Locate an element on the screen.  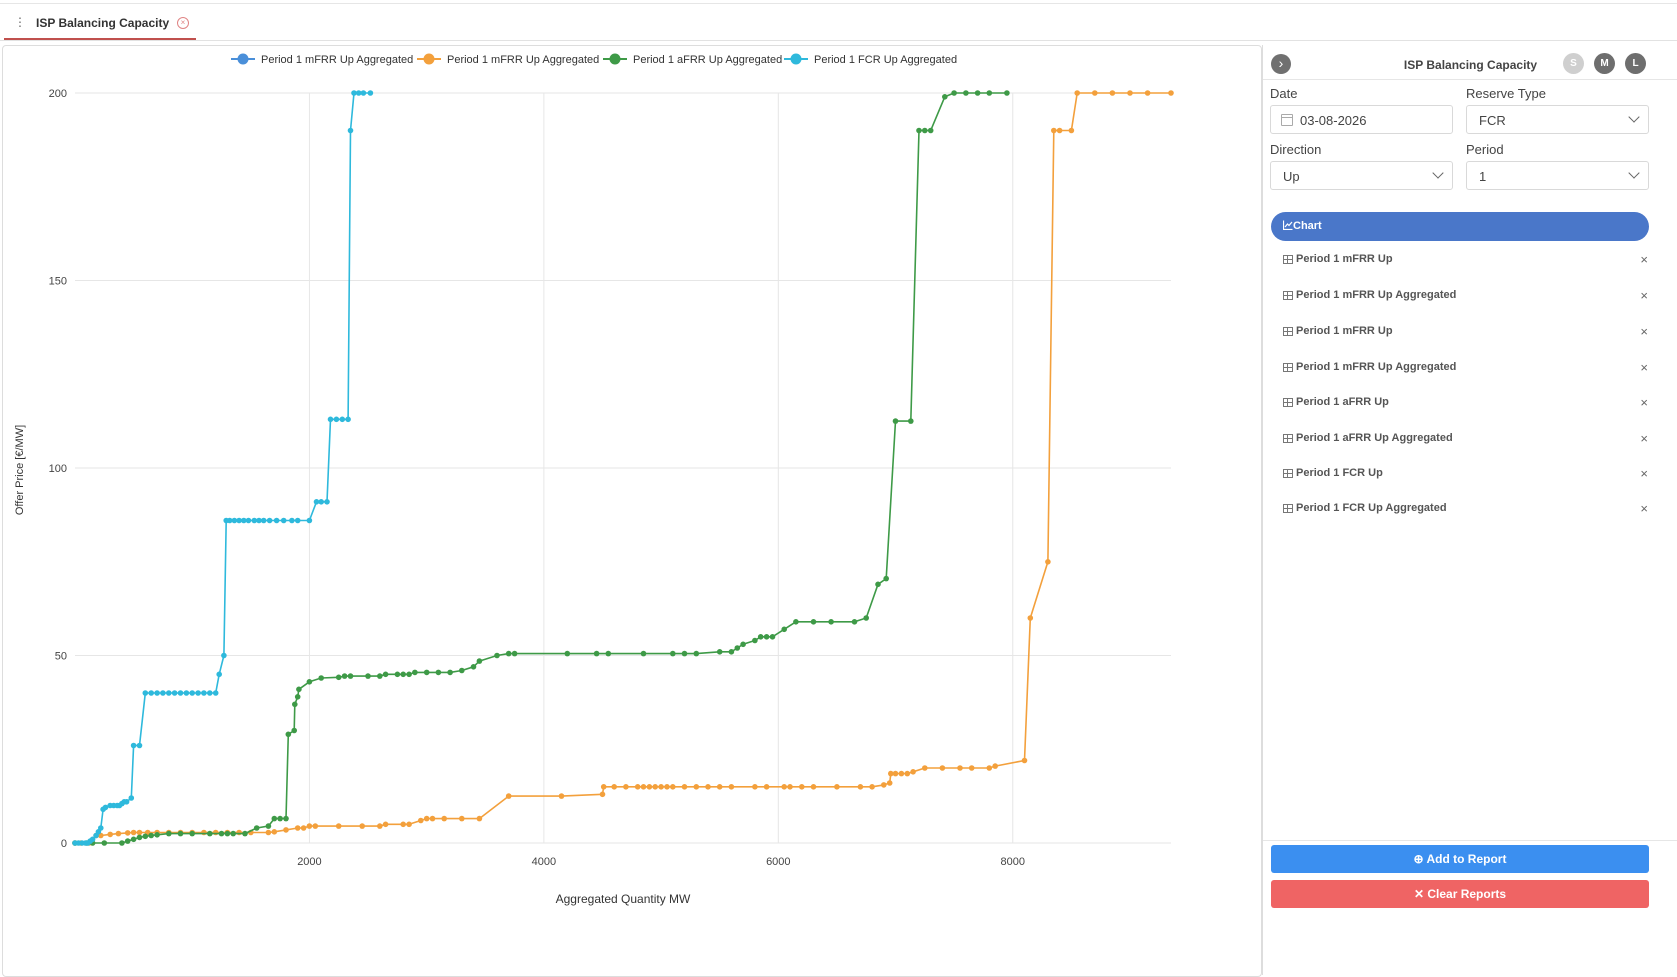
size-large-button: L is located at coordinates (1635, 63).